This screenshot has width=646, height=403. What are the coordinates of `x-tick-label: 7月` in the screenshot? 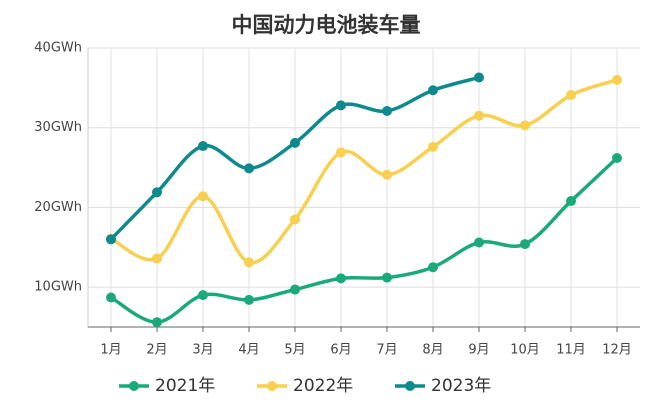 It's located at (386, 350).